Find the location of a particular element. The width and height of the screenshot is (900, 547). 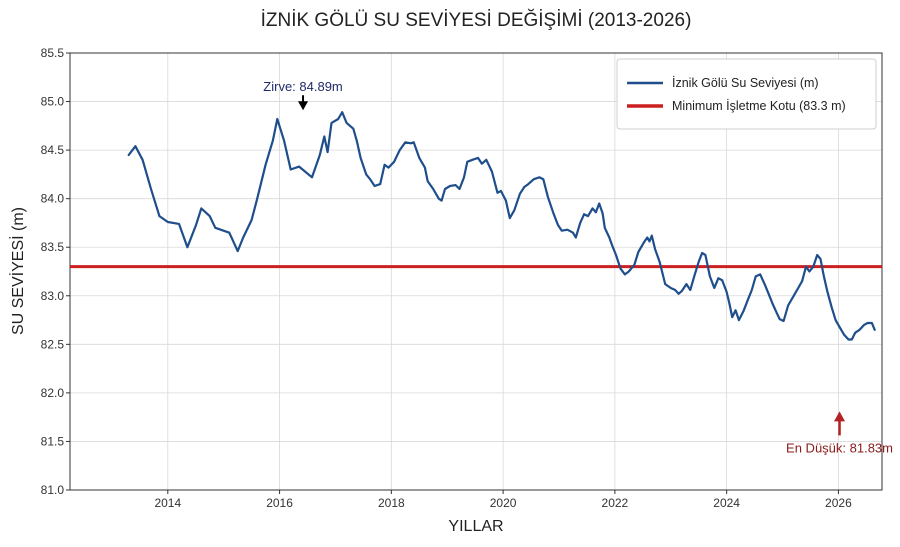

peak-arrow-head is located at coordinates (303, 106).